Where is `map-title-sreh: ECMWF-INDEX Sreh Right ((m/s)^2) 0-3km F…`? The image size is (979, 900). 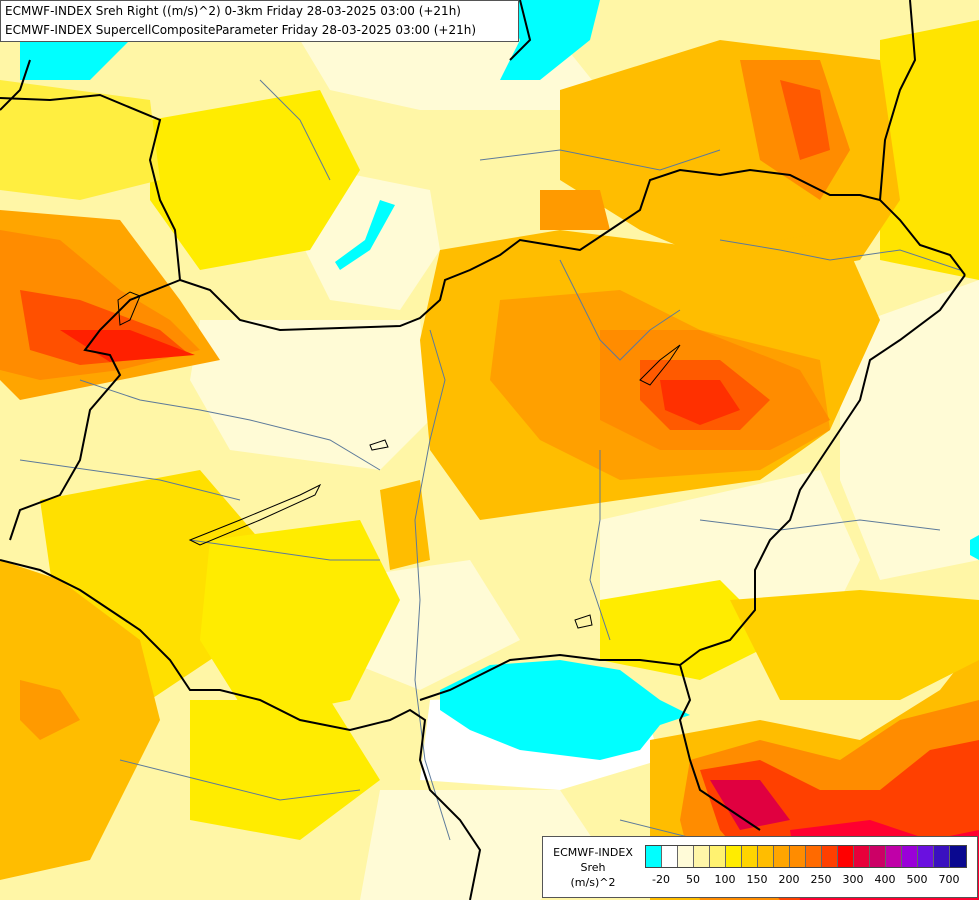
map-title-sreh: ECMWF-INDEX Sreh Right ((m/s)^2) 0-3km F… is located at coordinates (233, 11).